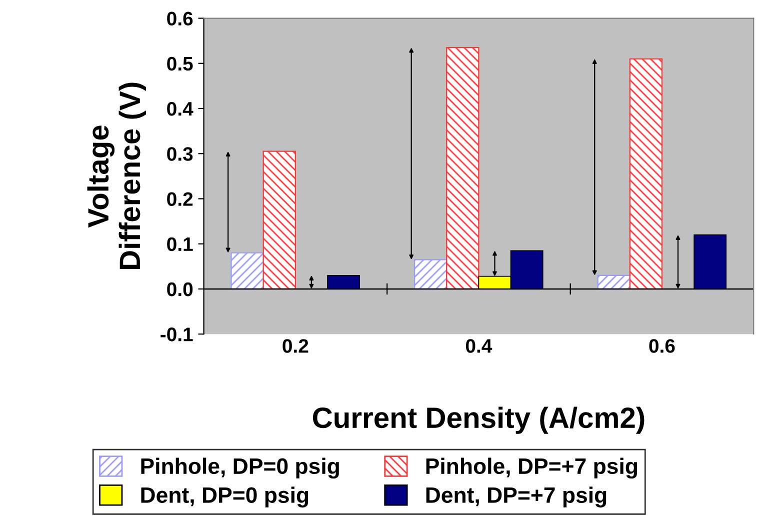 The height and width of the screenshot is (522, 769). What do you see at coordinates (180, 19) in the screenshot?
I see `y-tick-label: 0.6` at bounding box center [180, 19].